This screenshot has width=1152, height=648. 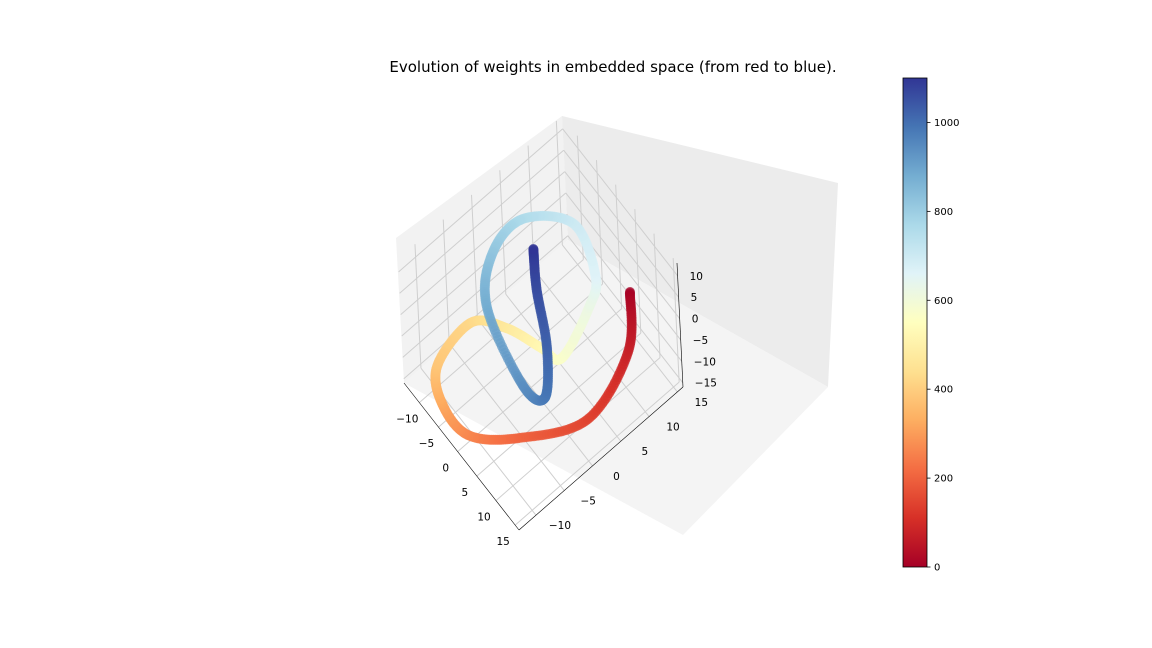 What do you see at coordinates (943, 346) in the screenshot?
I see `colorbar-ticks: 0 200 400 600 800 1000` at bounding box center [943, 346].